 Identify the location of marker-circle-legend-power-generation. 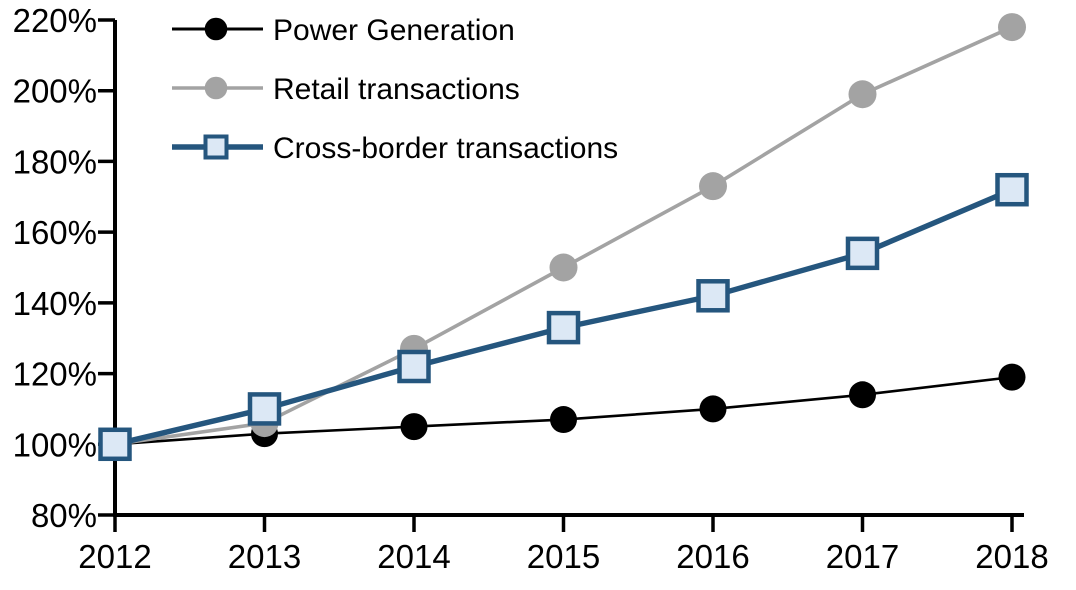
(216, 29).